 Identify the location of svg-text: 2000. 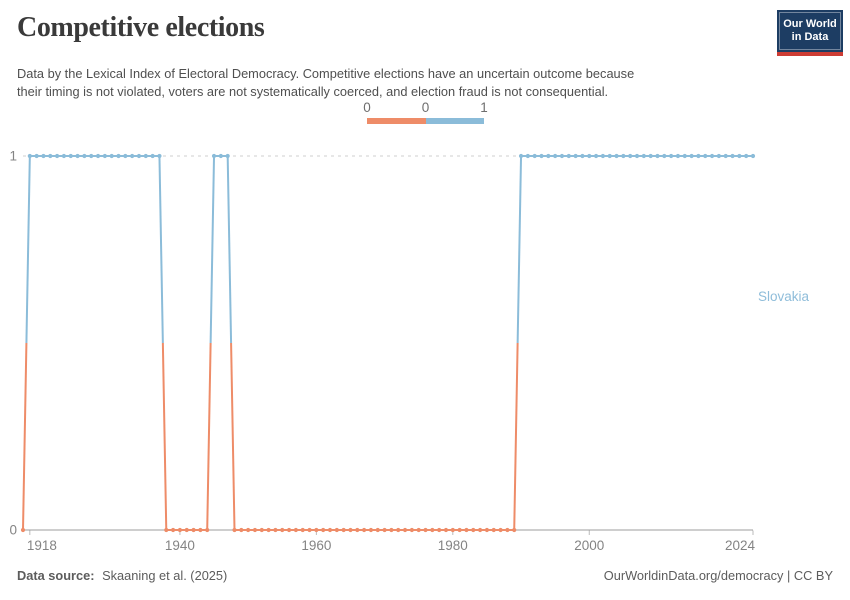
(589, 545).